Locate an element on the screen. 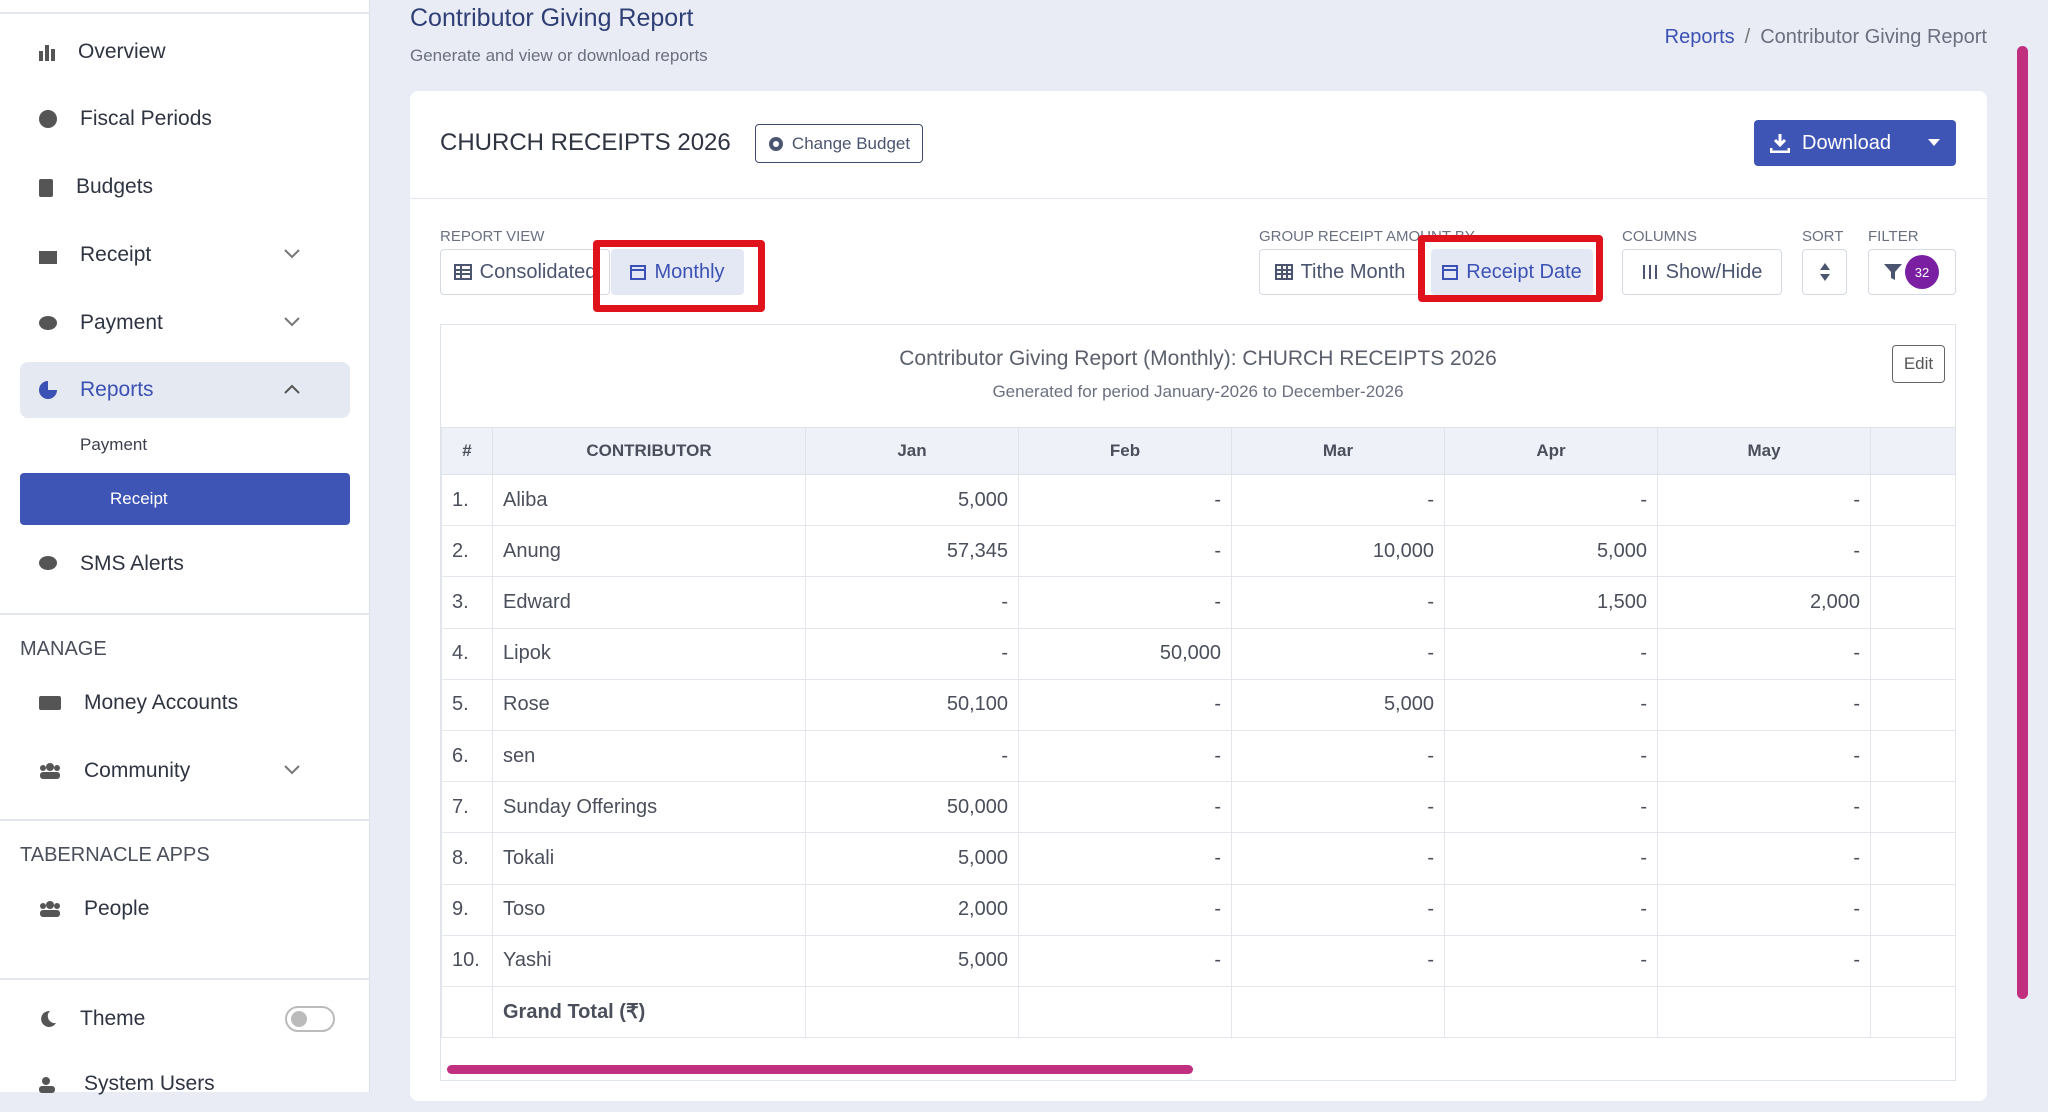 This screenshot has height=1112, width=2048. table-cell: Tokali is located at coordinates (649, 858).